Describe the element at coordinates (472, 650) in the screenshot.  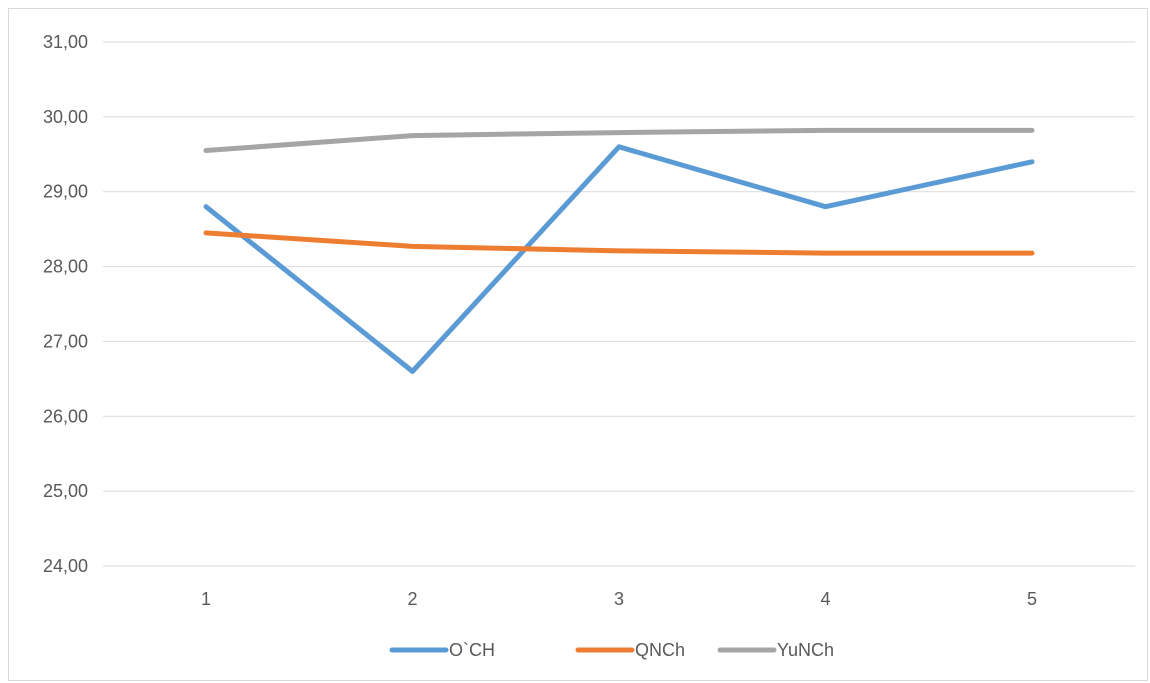
I see `legend-label: O`CH` at that location.